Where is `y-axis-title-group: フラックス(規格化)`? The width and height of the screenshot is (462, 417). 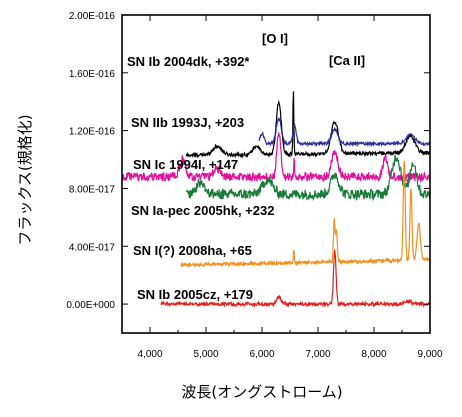 y-axis-title-group: フラックス(規格化) is located at coordinates (25, 179).